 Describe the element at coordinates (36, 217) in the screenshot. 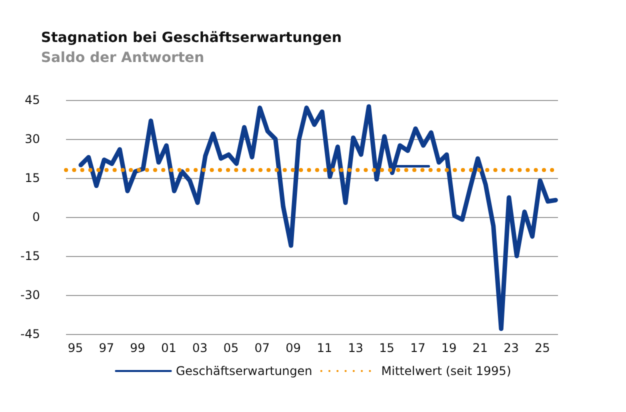

I see `y-tick-label: 0` at that location.